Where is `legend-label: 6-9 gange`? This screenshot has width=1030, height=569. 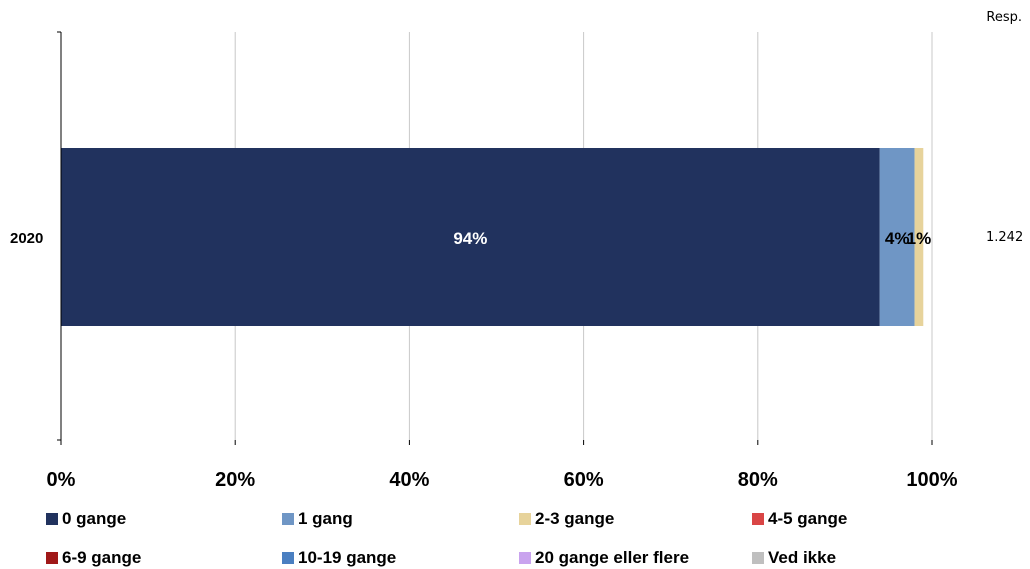 legend-label: 6-9 gange is located at coordinates (102, 557).